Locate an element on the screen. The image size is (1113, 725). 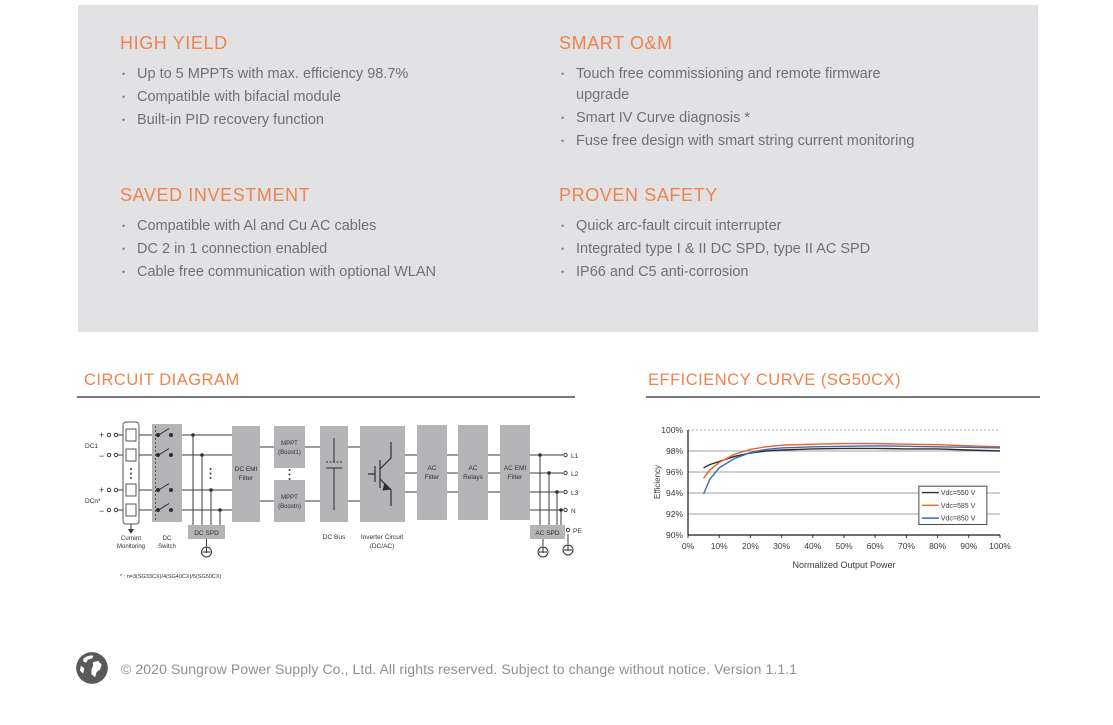
mppt-boostn-block: MPPT (Boostn) is located at coordinates (289, 501).